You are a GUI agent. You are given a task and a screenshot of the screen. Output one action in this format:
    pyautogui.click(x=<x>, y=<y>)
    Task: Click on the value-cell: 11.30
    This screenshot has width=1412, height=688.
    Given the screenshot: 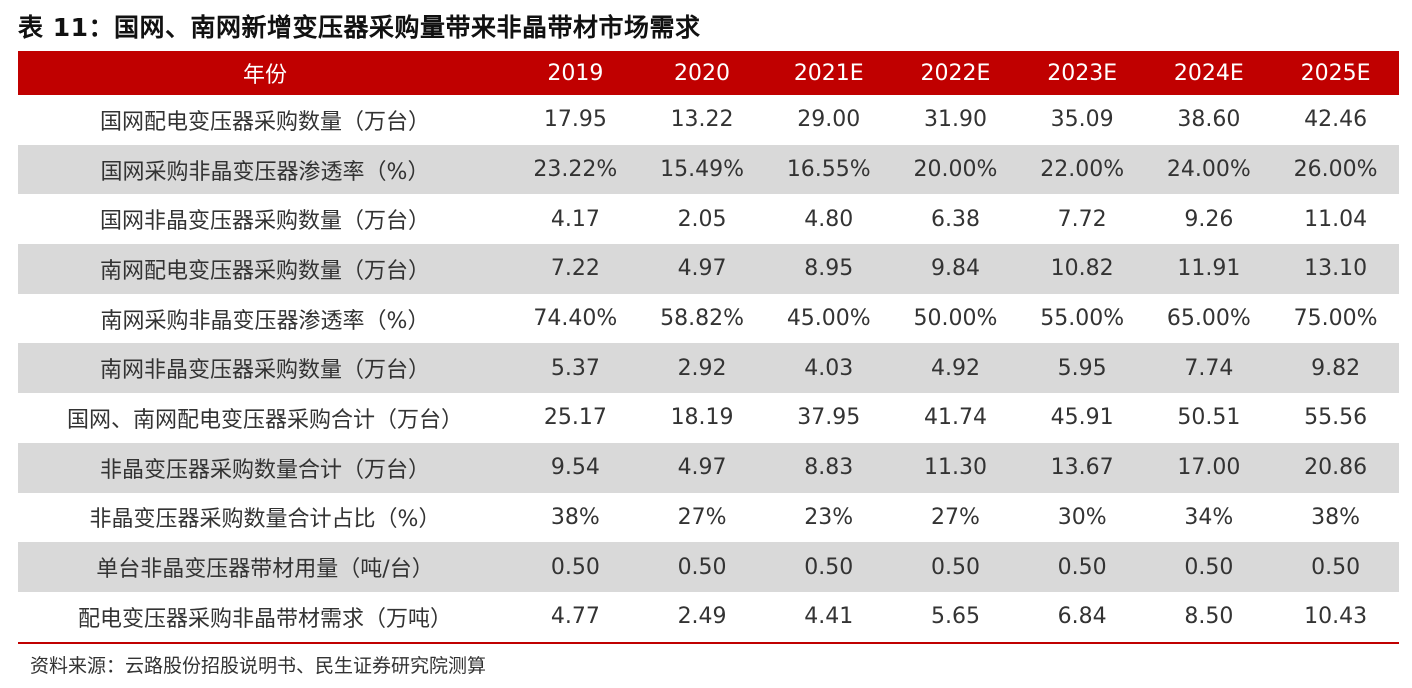 What is the action you would take?
    pyautogui.click(x=955, y=467)
    